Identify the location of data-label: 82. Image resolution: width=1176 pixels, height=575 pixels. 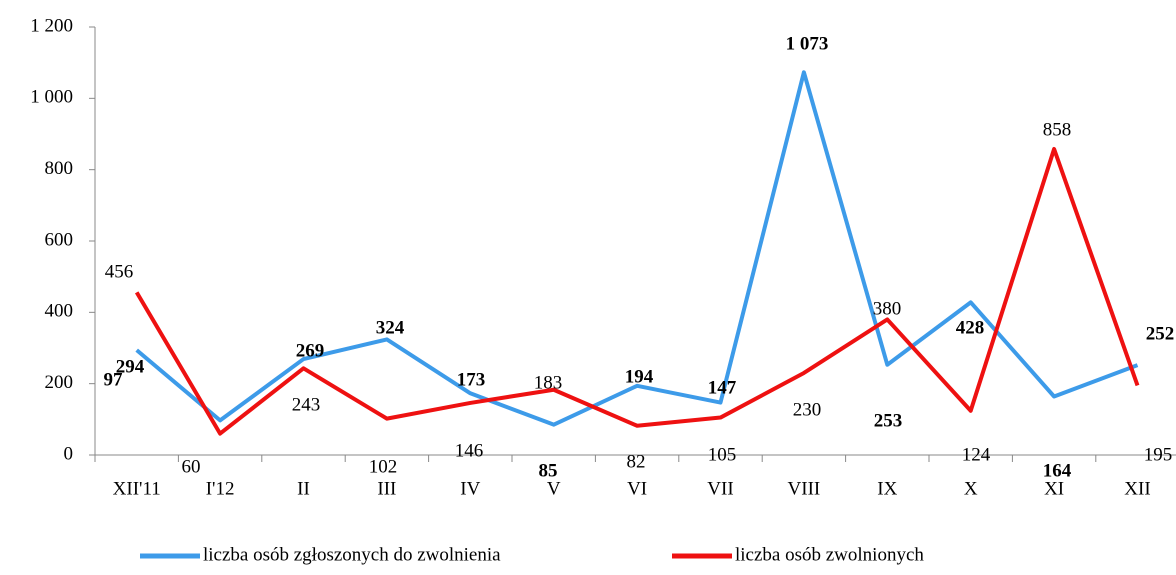
(636, 461).